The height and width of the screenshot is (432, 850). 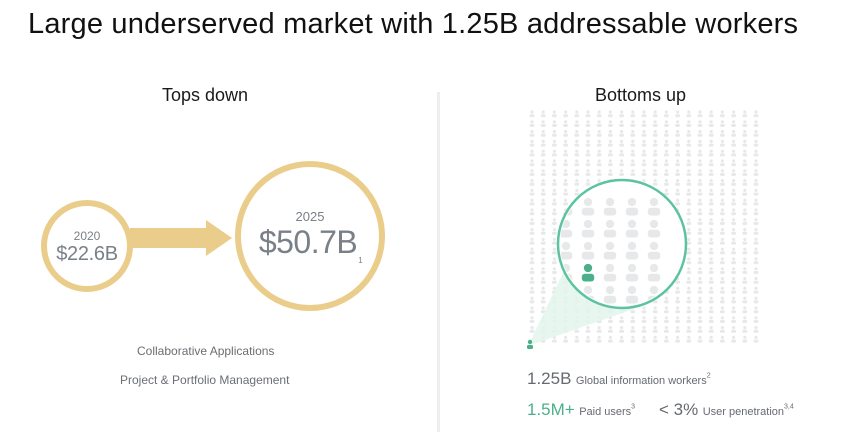 What do you see at coordinates (605, 412) in the screenshot?
I see `stat-paid-label: Paid users` at bounding box center [605, 412].